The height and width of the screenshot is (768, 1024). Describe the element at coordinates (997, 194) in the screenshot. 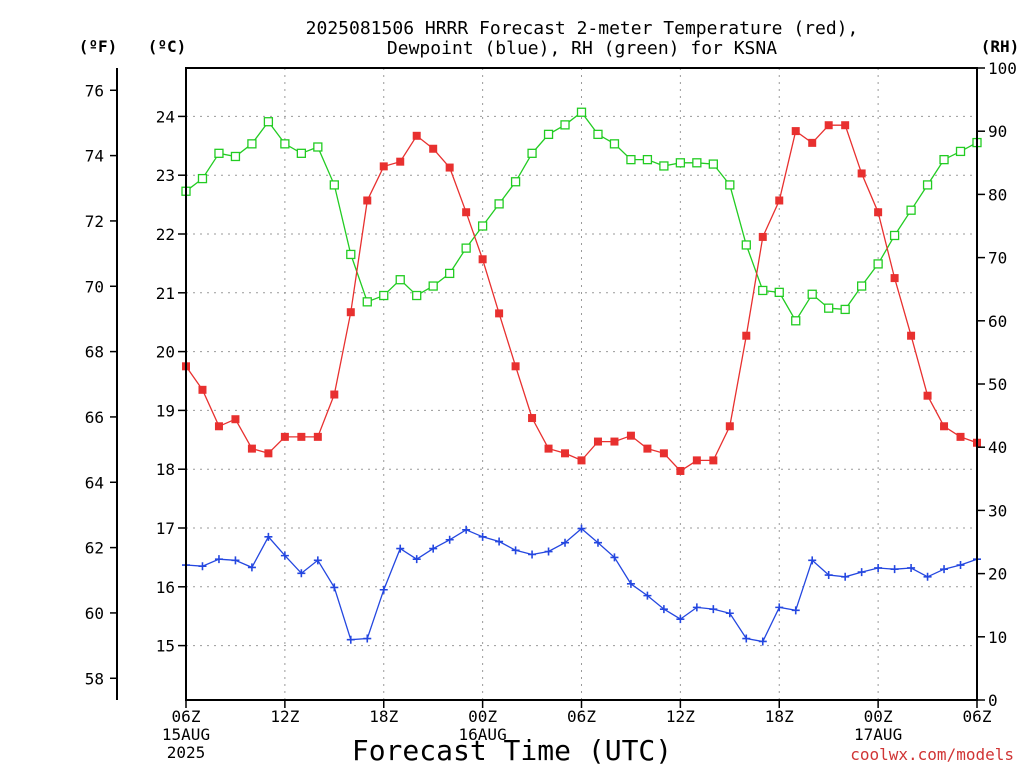

I see `rh-tick-label: 80` at that location.